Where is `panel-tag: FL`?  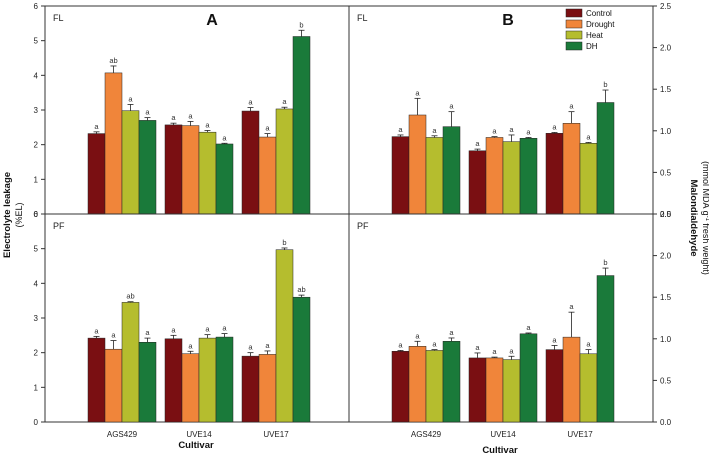 panel-tag: FL is located at coordinates (58, 18).